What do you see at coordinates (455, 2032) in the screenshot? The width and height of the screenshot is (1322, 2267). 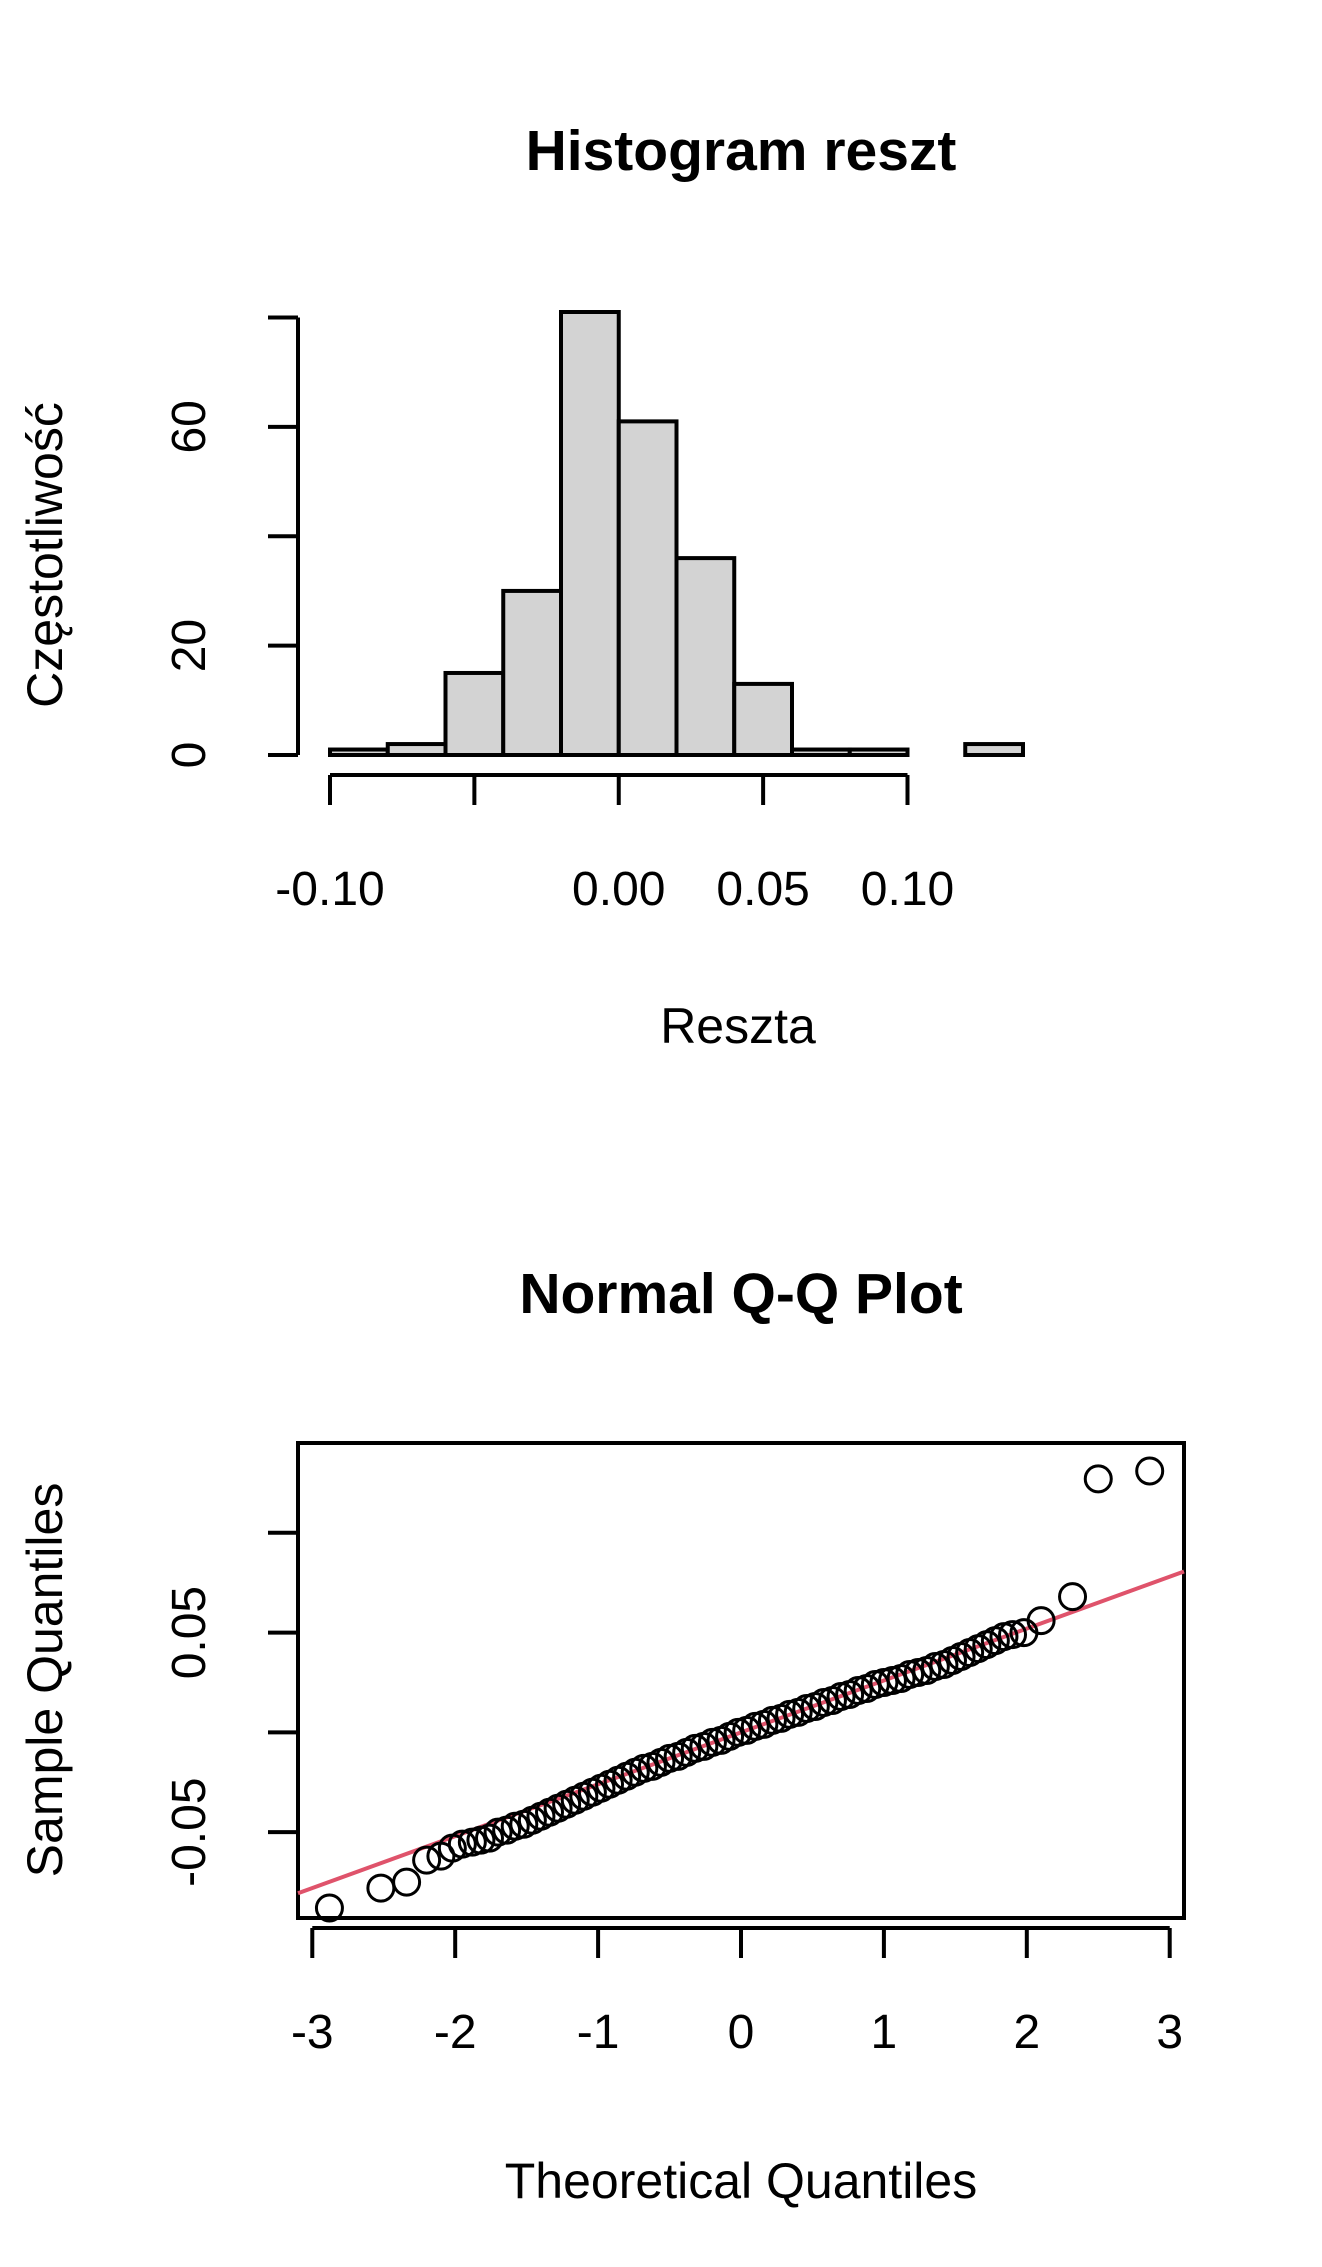 I see `x-tick-label: -2` at bounding box center [455, 2032].